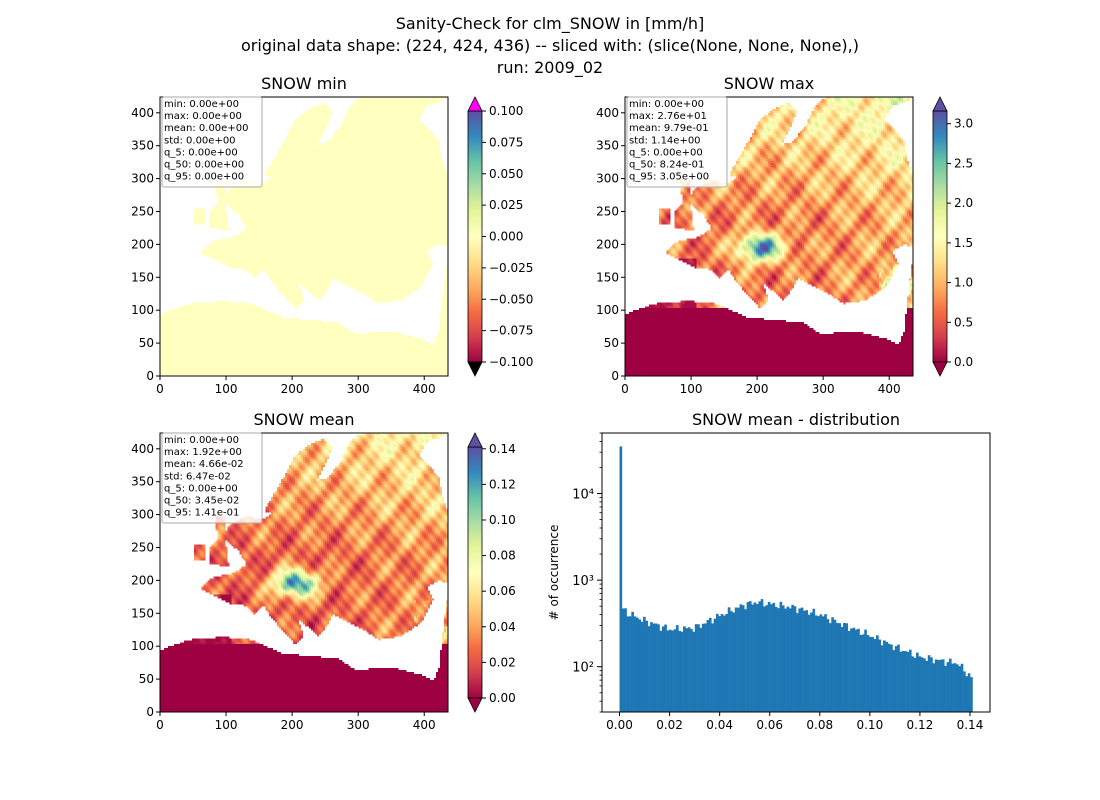 The width and height of the screenshot is (1100, 800). Describe the element at coordinates (204, 177) in the screenshot. I see `panel-snow-min-stat-line: q_95: 0.00e+00` at that location.